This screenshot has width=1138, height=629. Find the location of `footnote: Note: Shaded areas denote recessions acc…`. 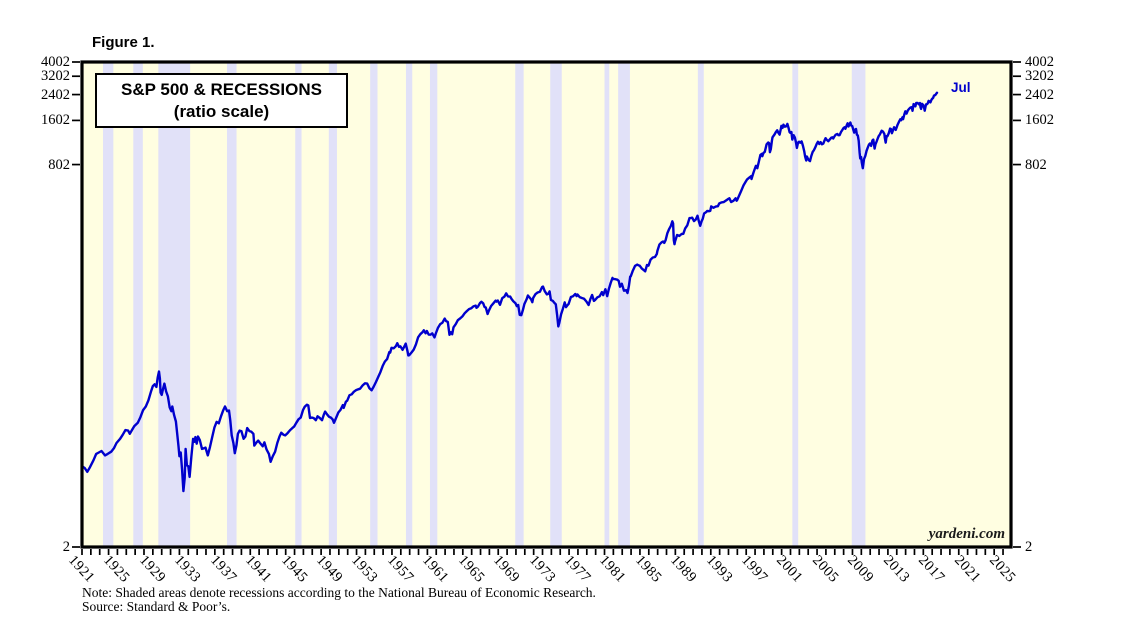

footnote: Note: Shaded areas denote recessions acc… is located at coordinates (339, 600).